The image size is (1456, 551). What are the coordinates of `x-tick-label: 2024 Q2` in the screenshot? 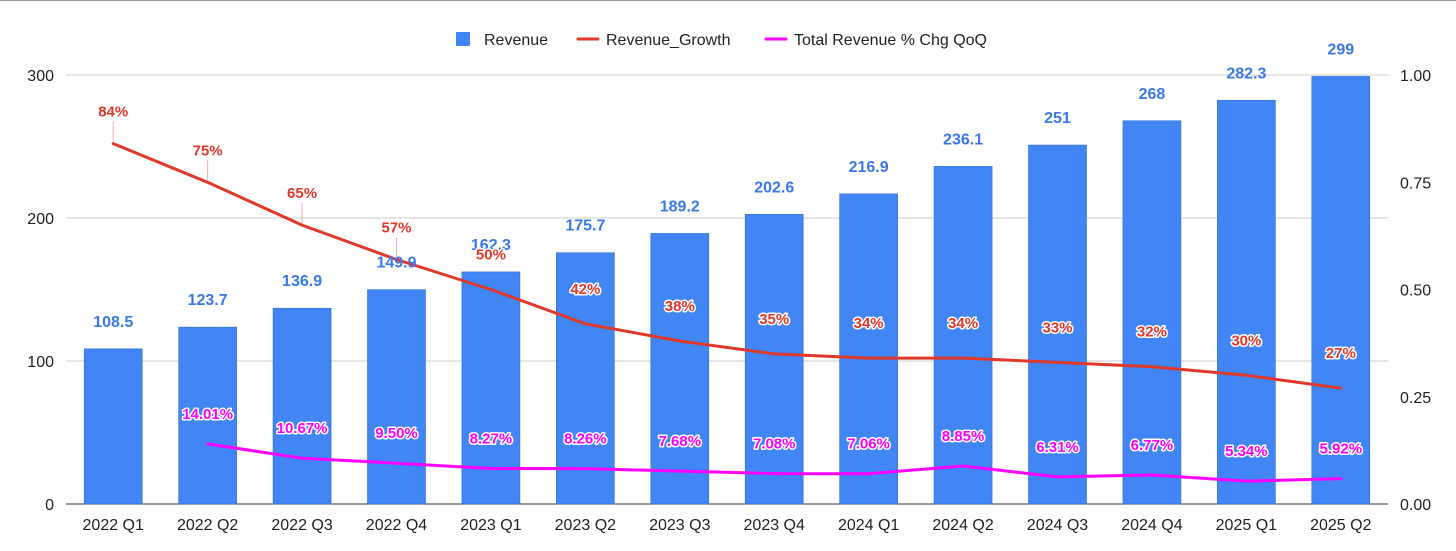 It's located at (962, 525).